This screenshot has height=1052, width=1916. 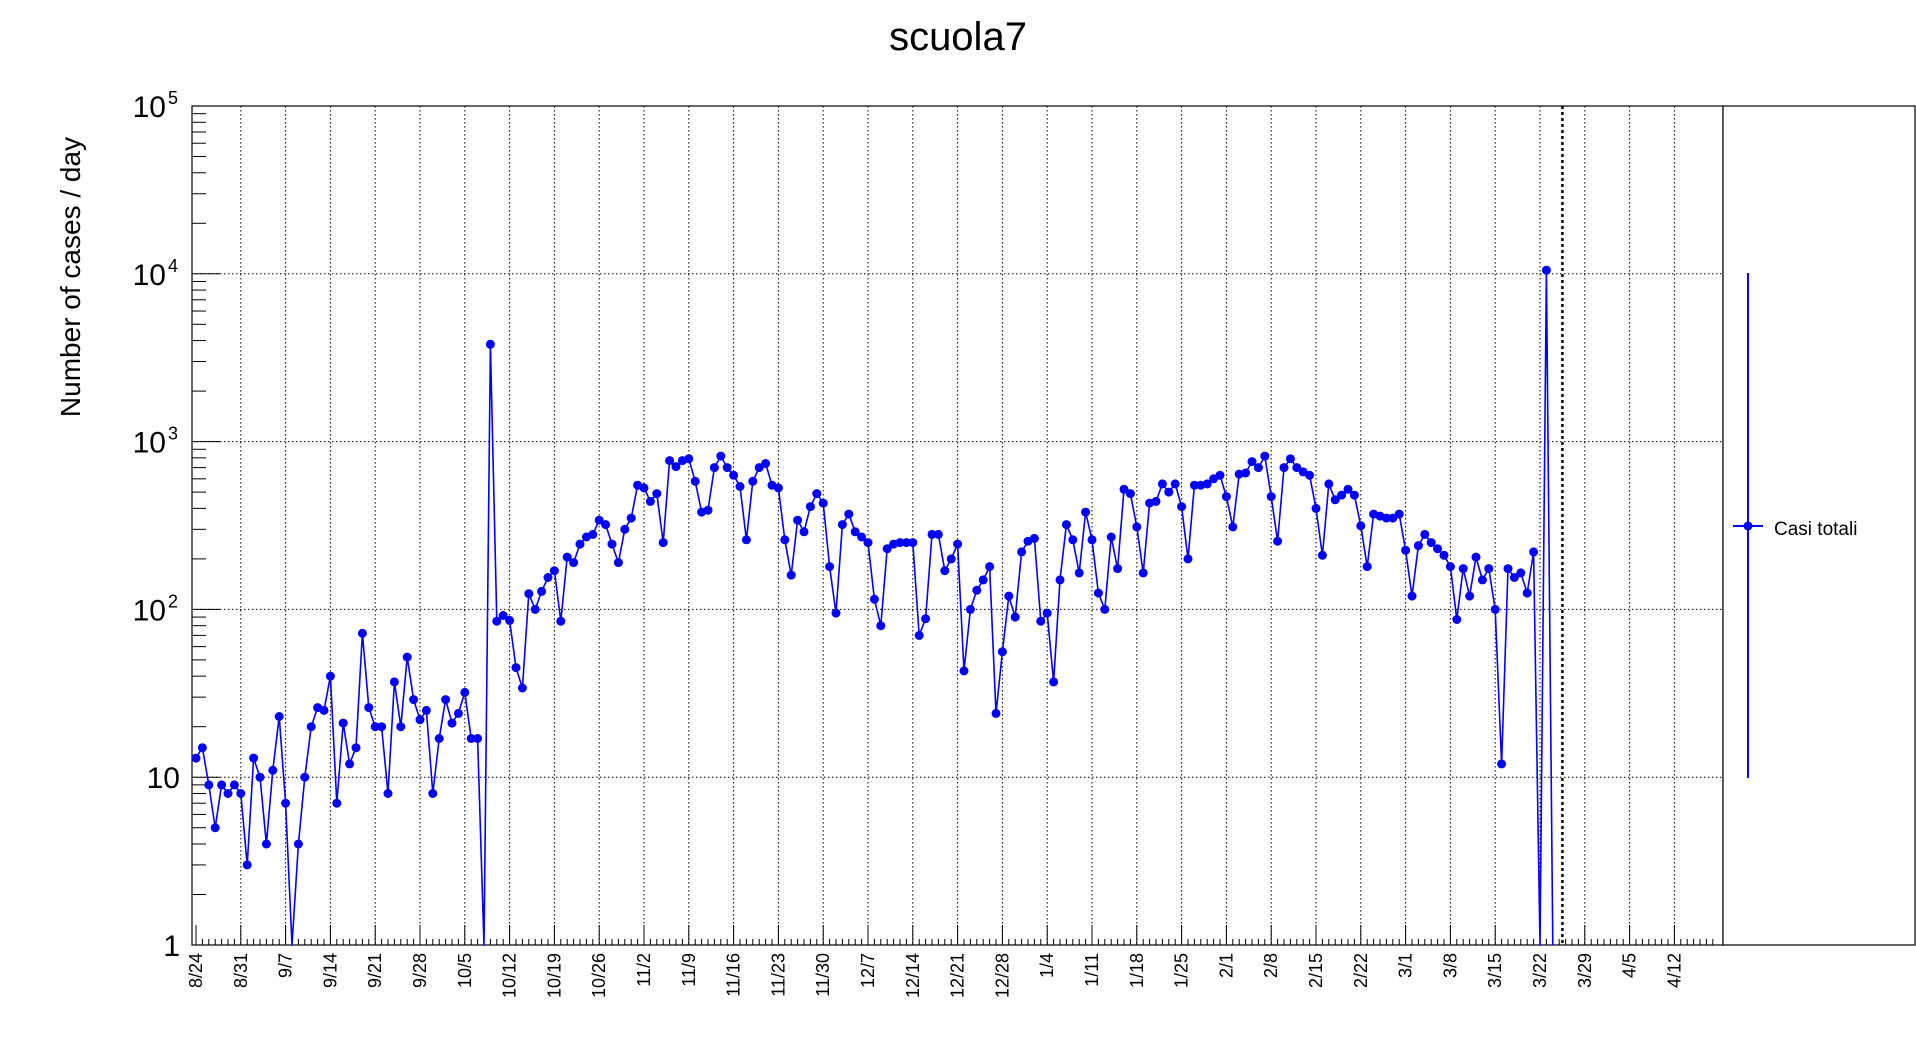 I want to click on x-tick-label: 4/5, so click(x=1630, y=965).